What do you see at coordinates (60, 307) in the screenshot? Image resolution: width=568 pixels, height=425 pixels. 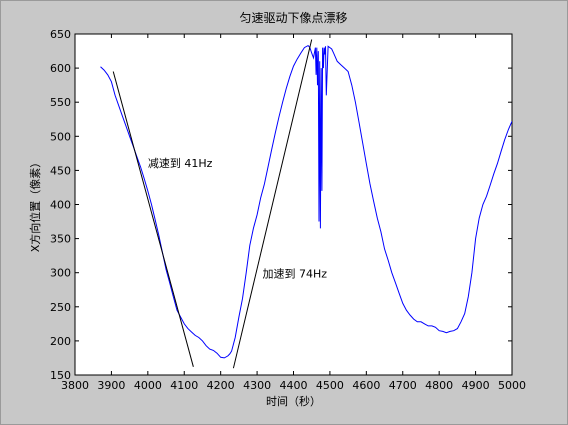 I see `y-tick-label: 250` at bounding box center [60, 307].